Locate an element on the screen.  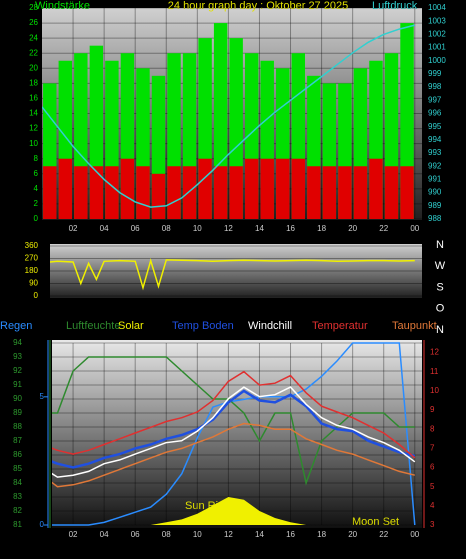
y2-axis-title: Luftdruck is located at coordinates (395, 6).